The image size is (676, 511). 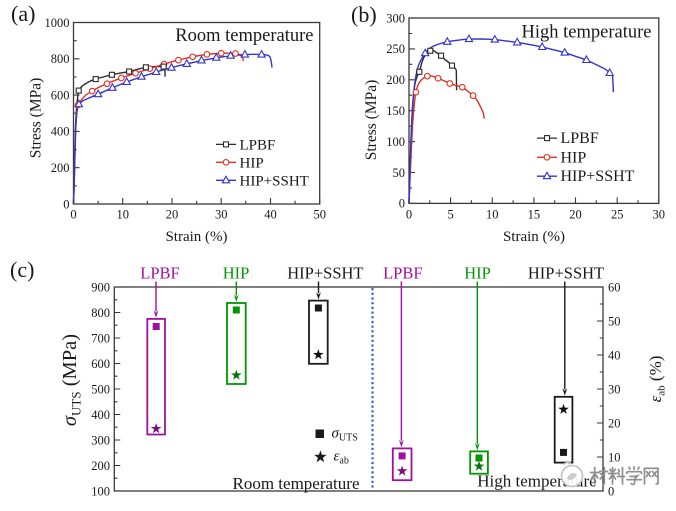 I want to click on svg-text: εab (%), so click(x=657, y=379).